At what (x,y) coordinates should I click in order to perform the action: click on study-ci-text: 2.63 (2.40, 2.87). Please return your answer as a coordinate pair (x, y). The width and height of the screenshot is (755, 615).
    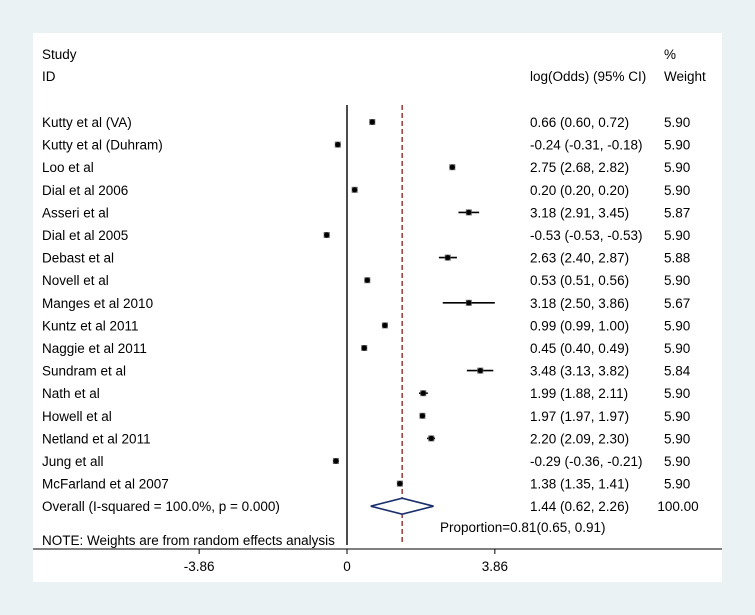
    Looking at the image, I should click on (579, 258).